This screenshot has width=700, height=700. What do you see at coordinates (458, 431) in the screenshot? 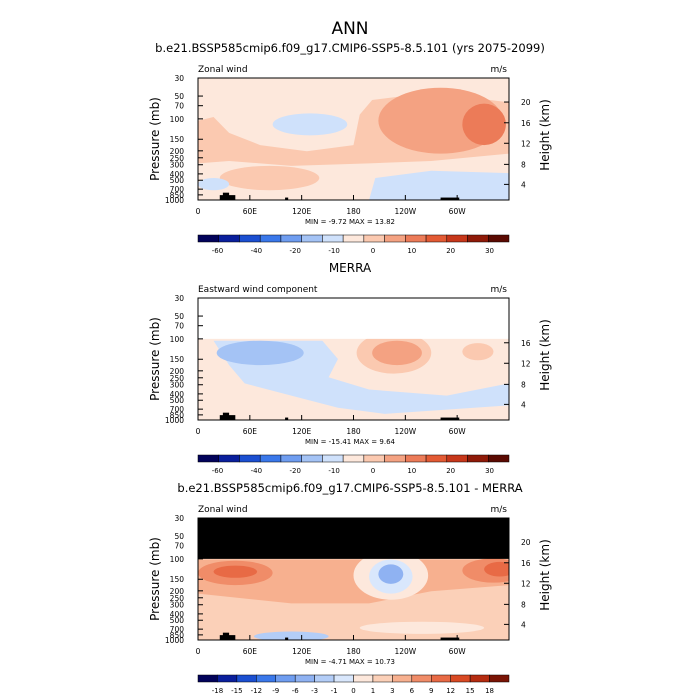
I see `longitude-tick-label: 60W` at bounding box center [458, 431].